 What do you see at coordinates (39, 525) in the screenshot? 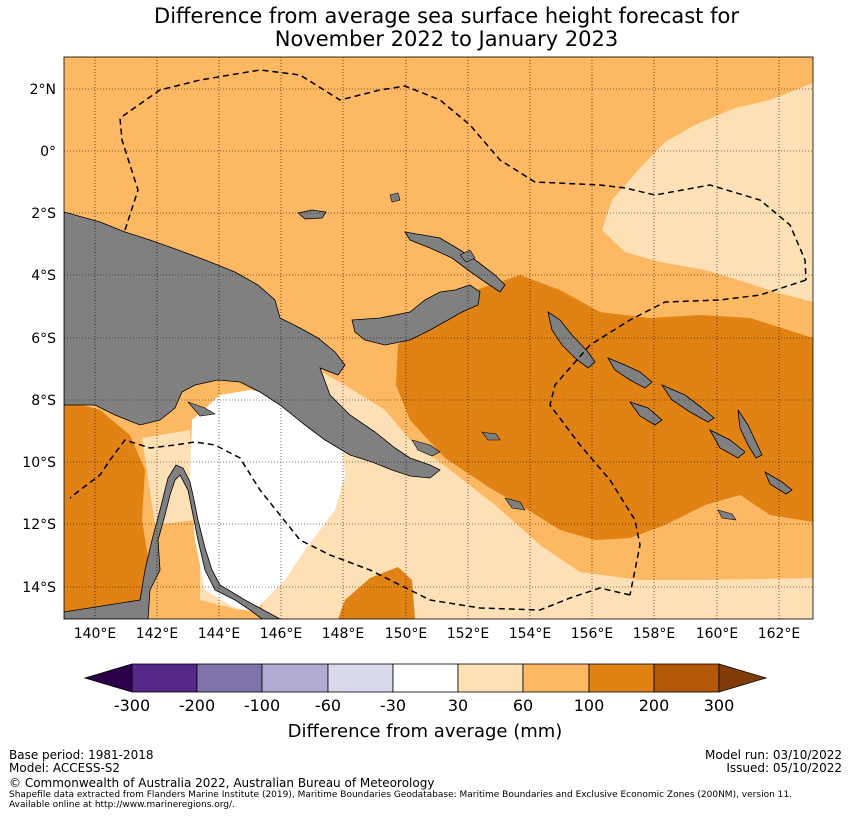
I see `lat-label: 12°S` at bounding box center [39, 525].